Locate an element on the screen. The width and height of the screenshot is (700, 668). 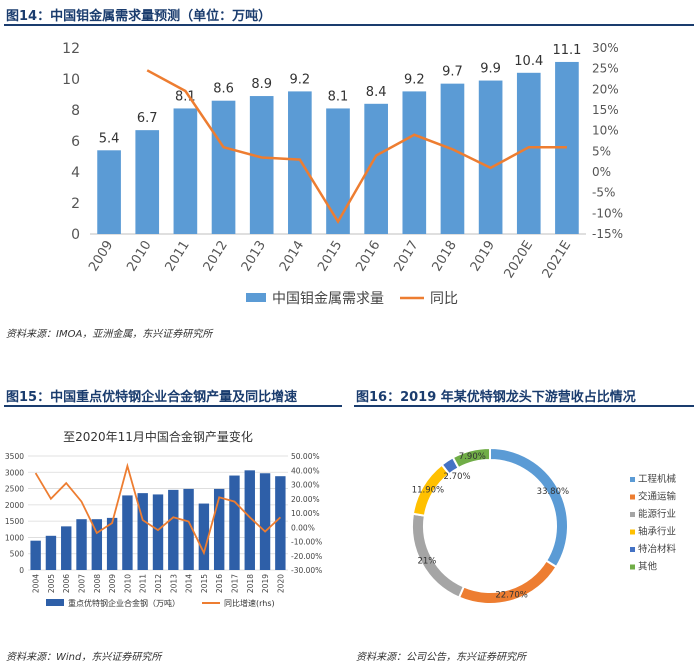
legend-label-bar: 中国钼金属需求量 is located at coordinates (328, 299).